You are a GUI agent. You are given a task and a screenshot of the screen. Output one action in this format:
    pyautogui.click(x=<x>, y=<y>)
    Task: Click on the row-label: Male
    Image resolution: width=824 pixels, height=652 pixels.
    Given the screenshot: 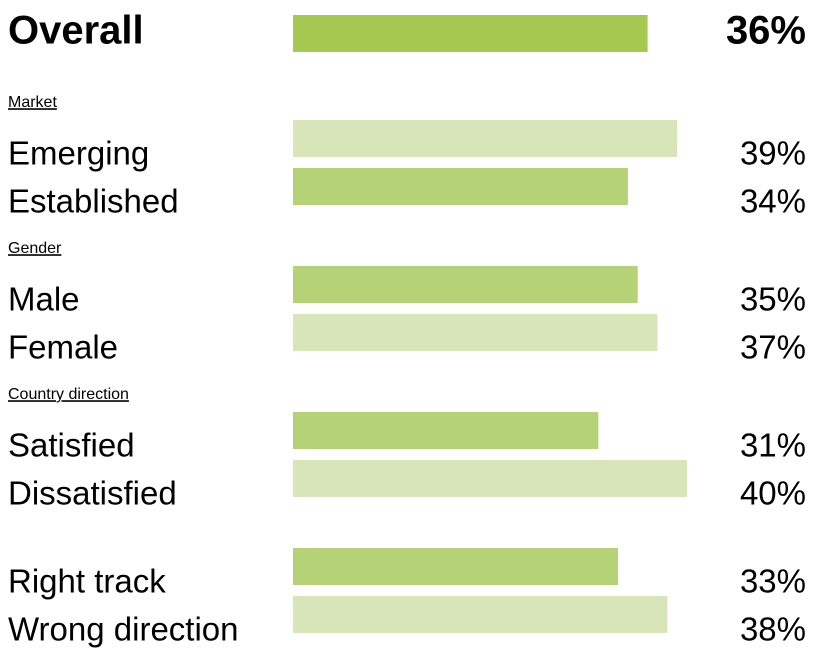 What is the action you would take?
    pyautogui.click(x=44, y=299)
    